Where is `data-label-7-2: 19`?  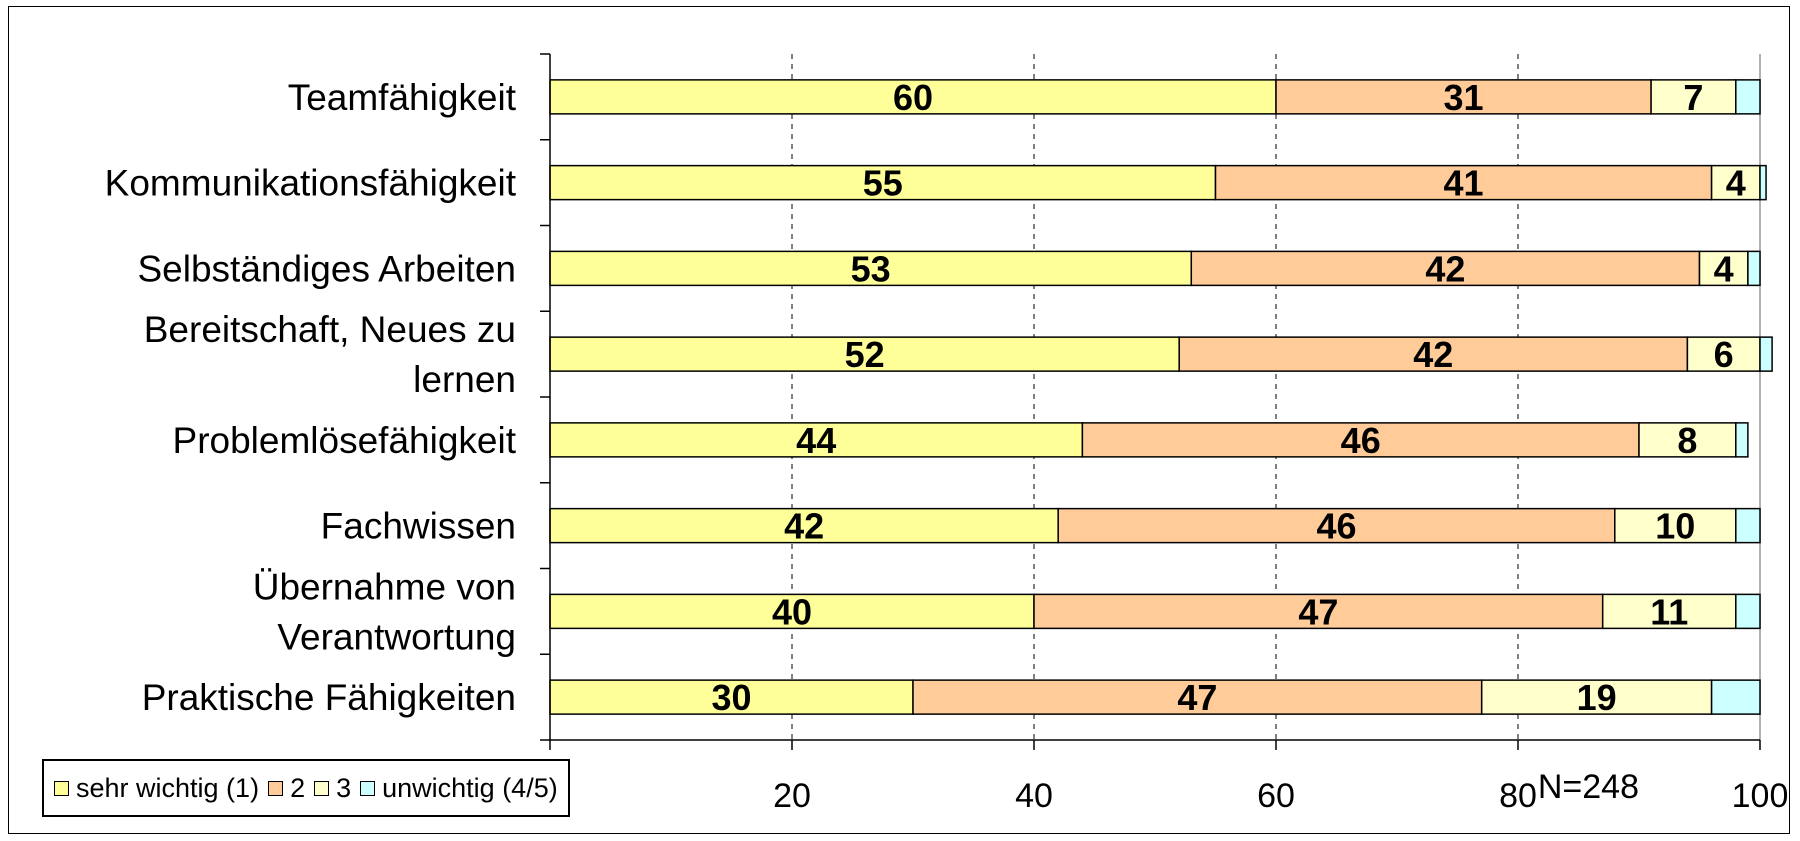
data-label-7-2: 19 is located at coordinates (1597, 697).